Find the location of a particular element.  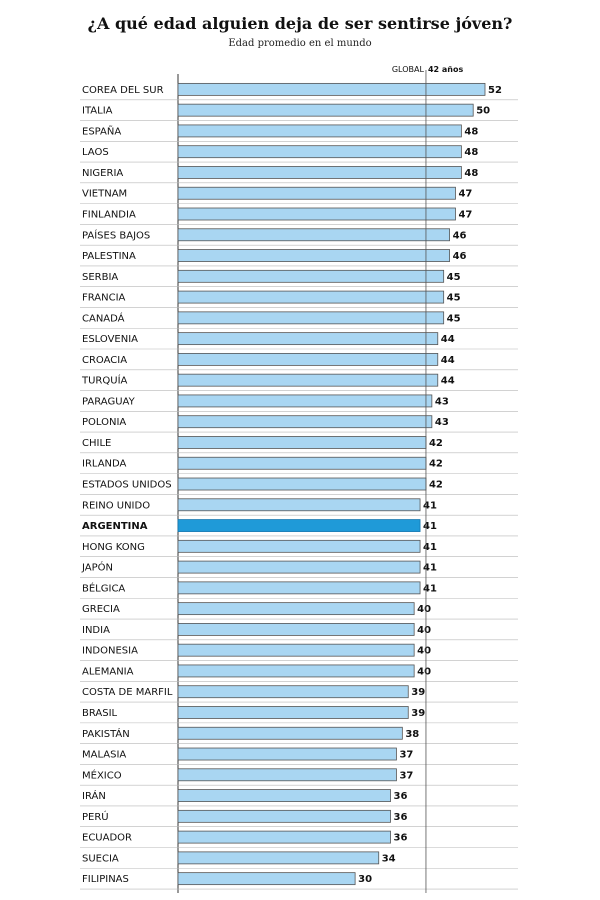

category-label: BÉLGICA is located at coordinates (103, 587).